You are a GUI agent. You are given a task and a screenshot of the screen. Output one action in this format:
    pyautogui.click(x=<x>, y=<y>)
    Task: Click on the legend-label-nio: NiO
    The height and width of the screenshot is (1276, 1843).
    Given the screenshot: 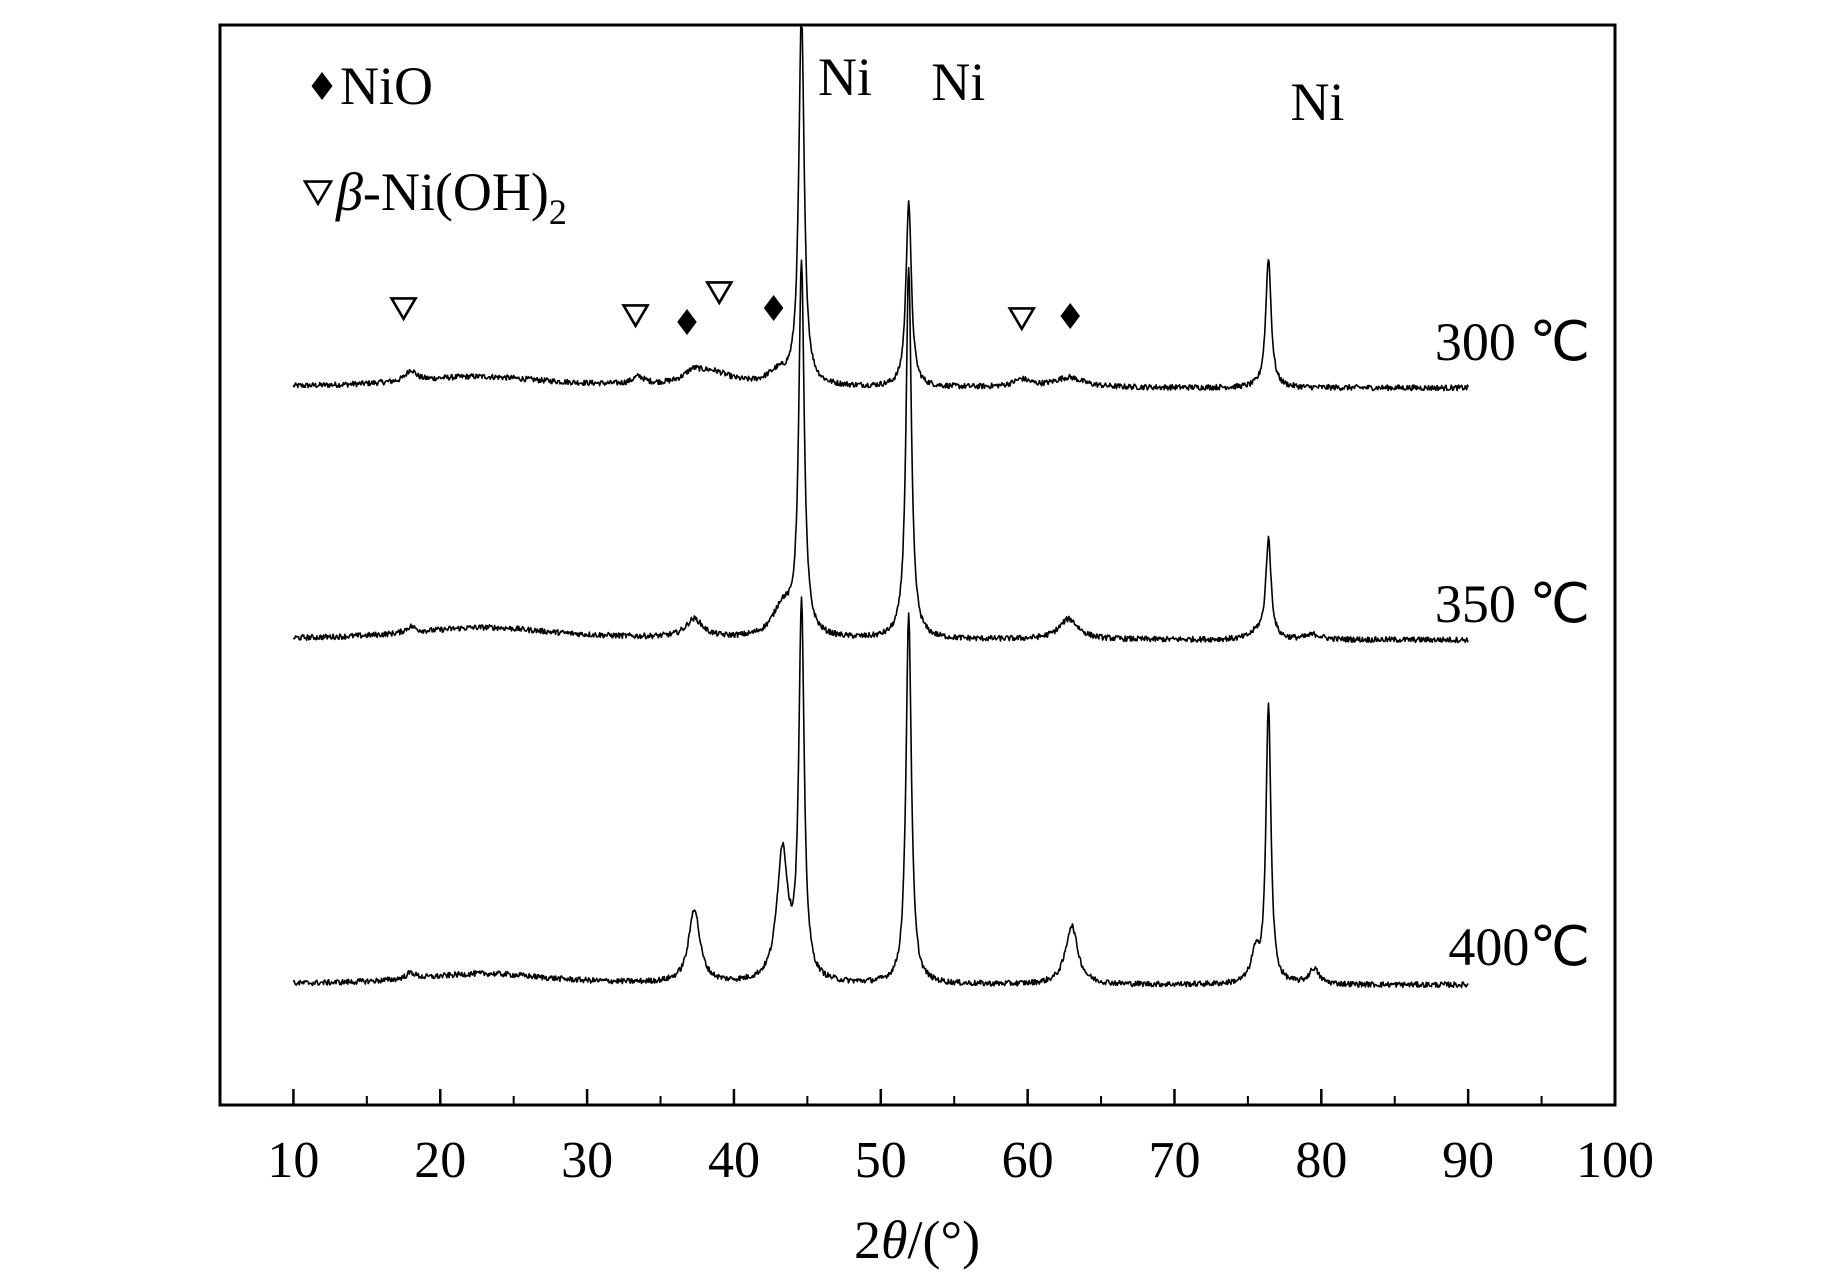 What is the action you would take?
    pyautogui.click(x=386, y=86)
    